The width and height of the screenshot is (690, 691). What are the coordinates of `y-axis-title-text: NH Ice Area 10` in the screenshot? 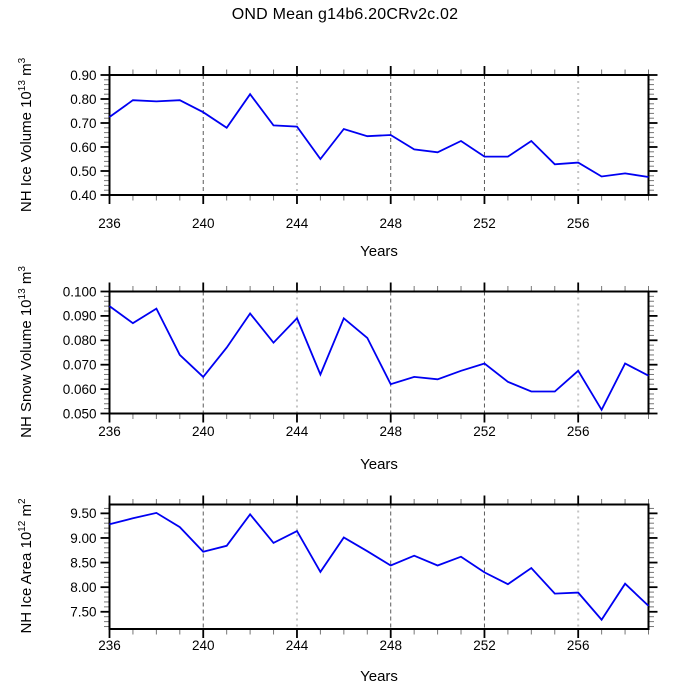 It's located at (26, 582).